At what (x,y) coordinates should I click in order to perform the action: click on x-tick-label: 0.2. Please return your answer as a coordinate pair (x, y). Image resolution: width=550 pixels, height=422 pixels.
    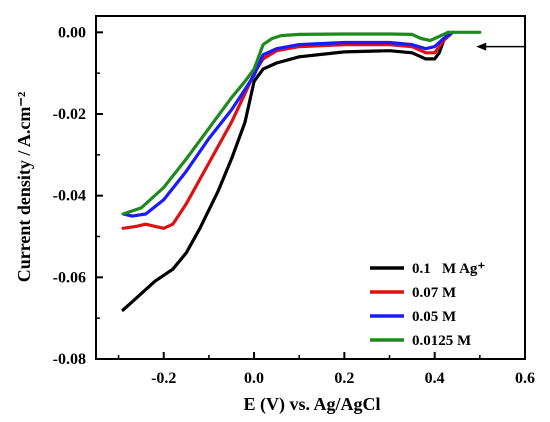
    Looking at the image, I should click on (344, 378).